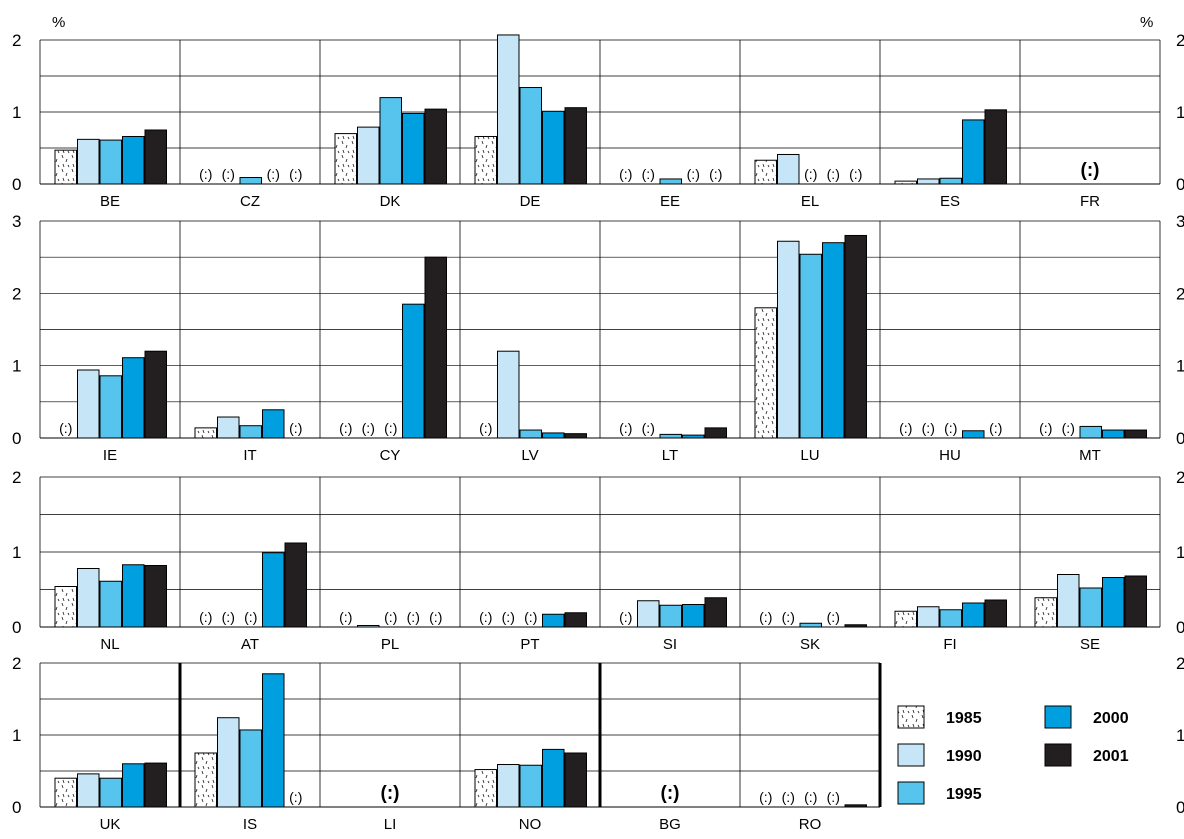 The height and width of the screenshot is (839, 1184). What do you see at coordinates (813, 631) in the screenshot?
I see `panel-sk: SK (:) (:) (:)` at bounding box center [813, 631].